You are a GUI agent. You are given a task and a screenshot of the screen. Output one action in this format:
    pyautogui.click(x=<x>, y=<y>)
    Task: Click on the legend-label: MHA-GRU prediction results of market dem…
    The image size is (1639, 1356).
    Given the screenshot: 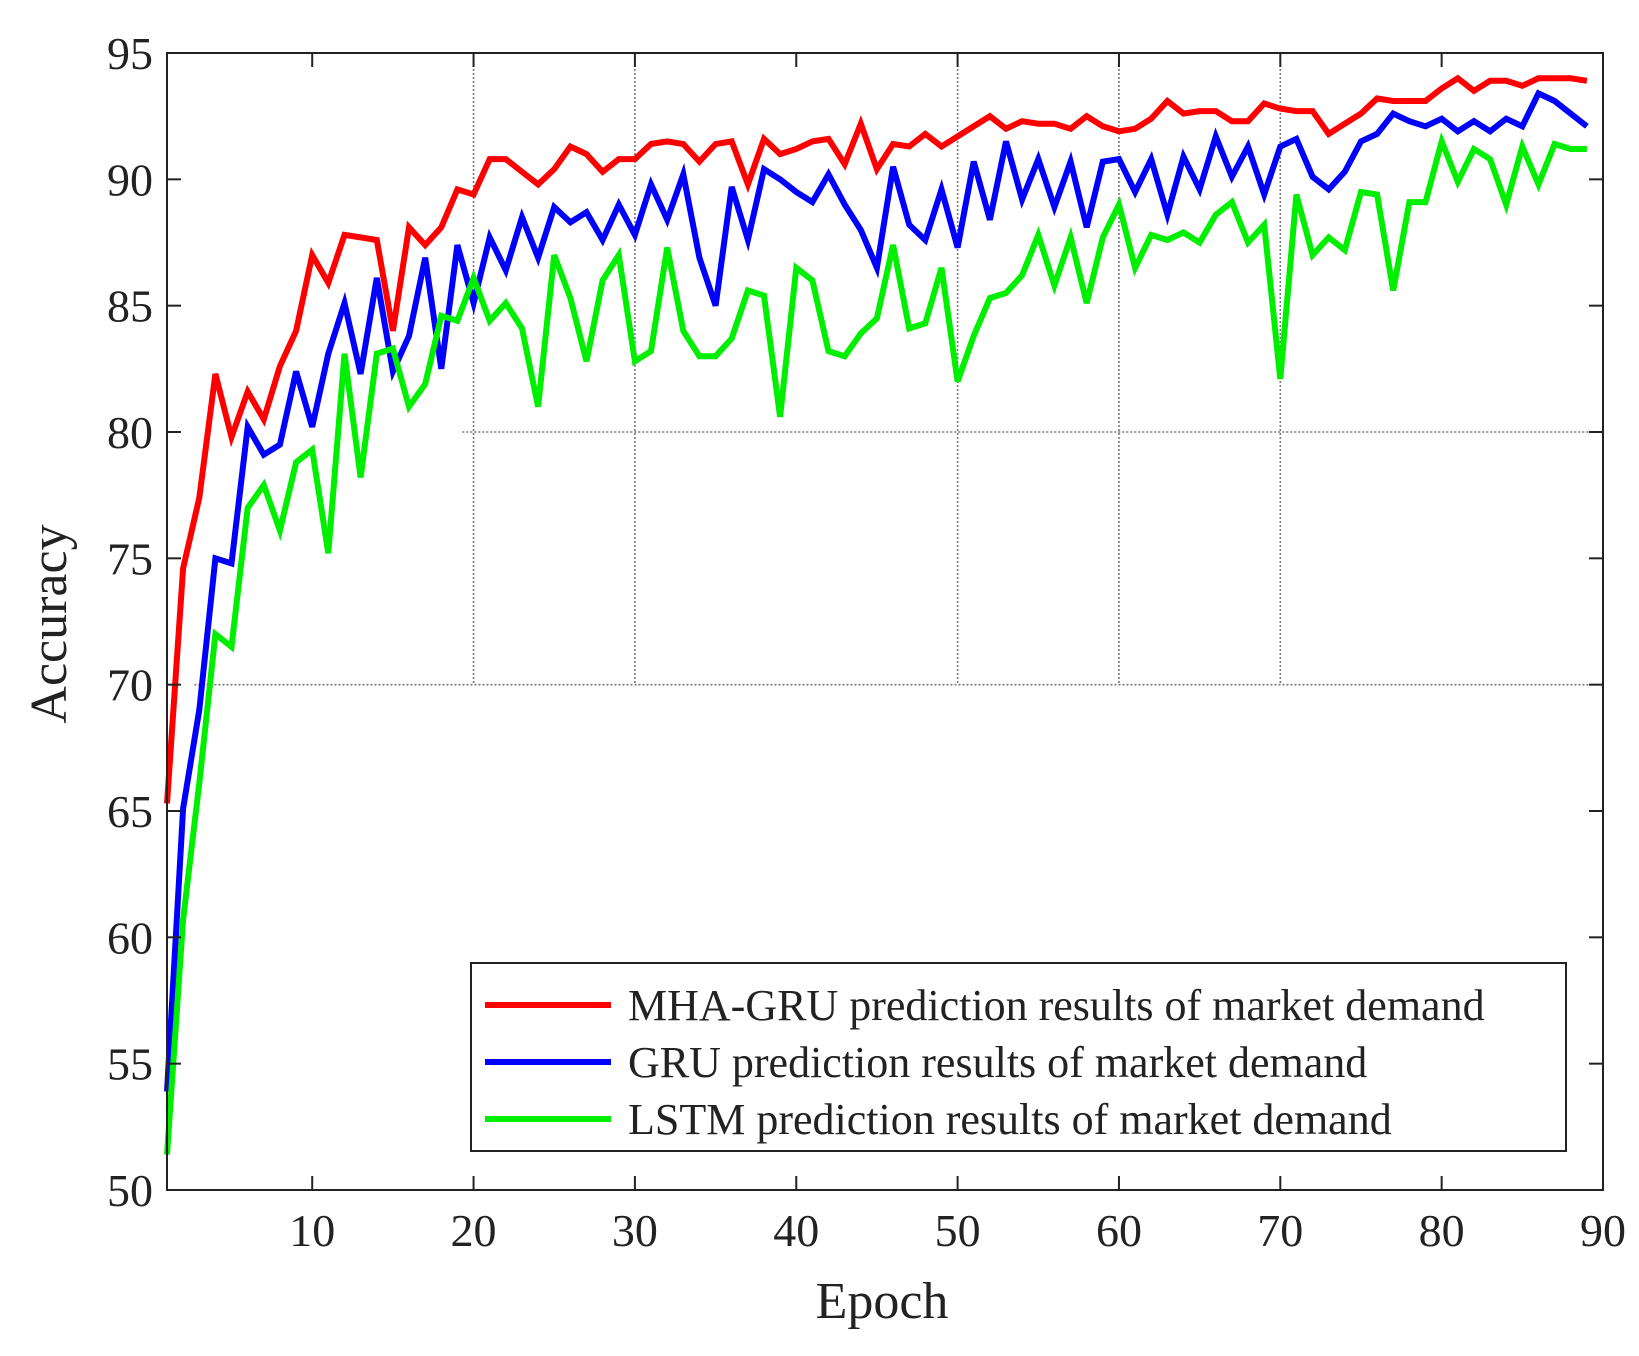 What is the action you would take?
    pyautogui.click(x=1056, y=1005)
    